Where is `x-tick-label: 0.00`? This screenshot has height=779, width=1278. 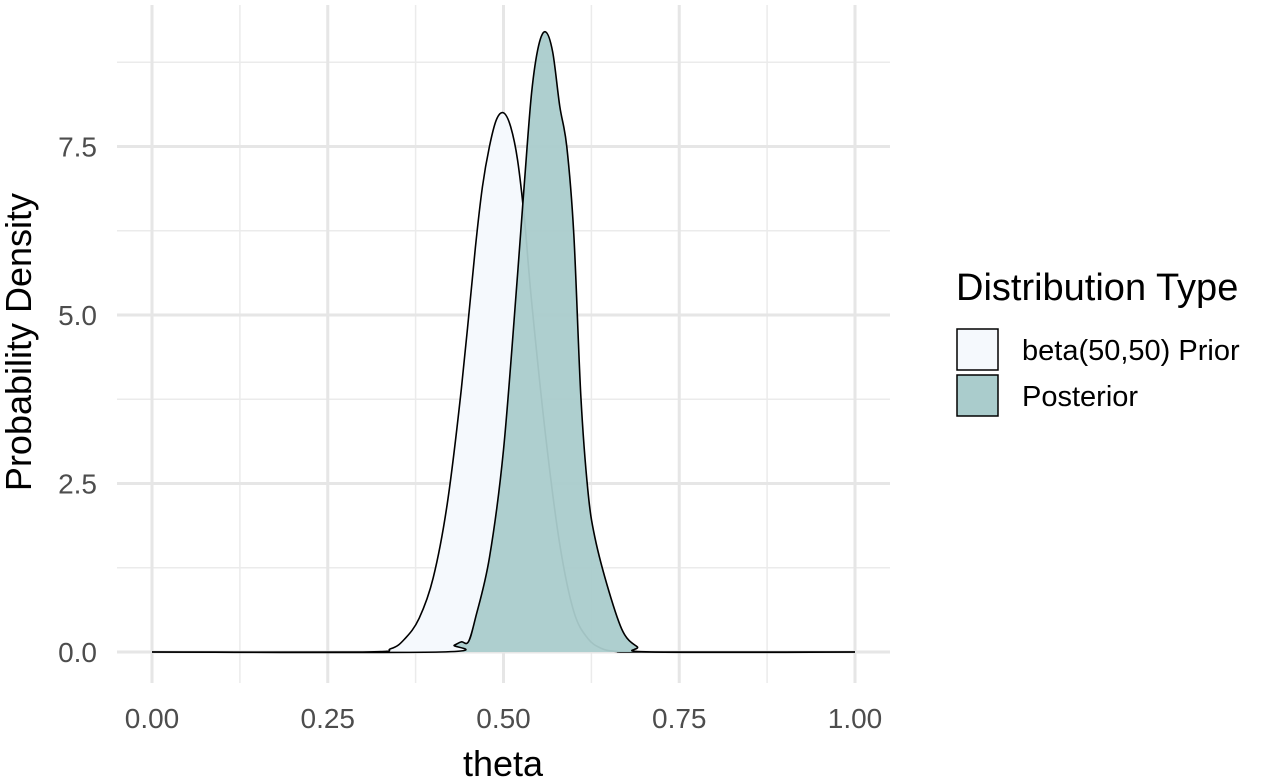
x-tick-label: 0.00 is located at coordinates (152, 718).